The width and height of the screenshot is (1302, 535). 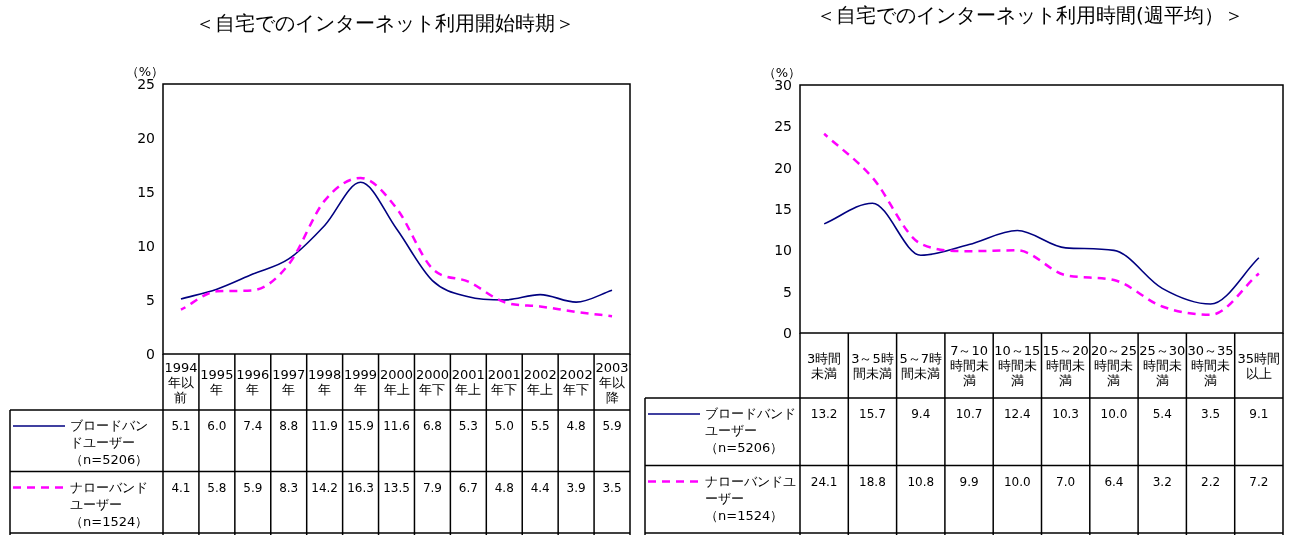 I want to click on data-label: 13.2, so click(x=824, y=414).